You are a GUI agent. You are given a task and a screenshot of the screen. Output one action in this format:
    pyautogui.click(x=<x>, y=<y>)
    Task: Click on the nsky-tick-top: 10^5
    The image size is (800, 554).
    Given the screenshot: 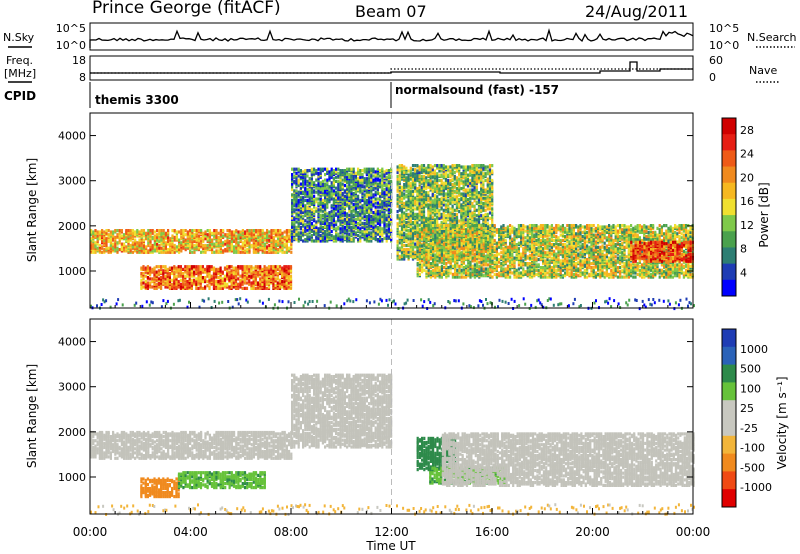 What is the action you would take?
    pyautogui.click(x=71, y=28)
    